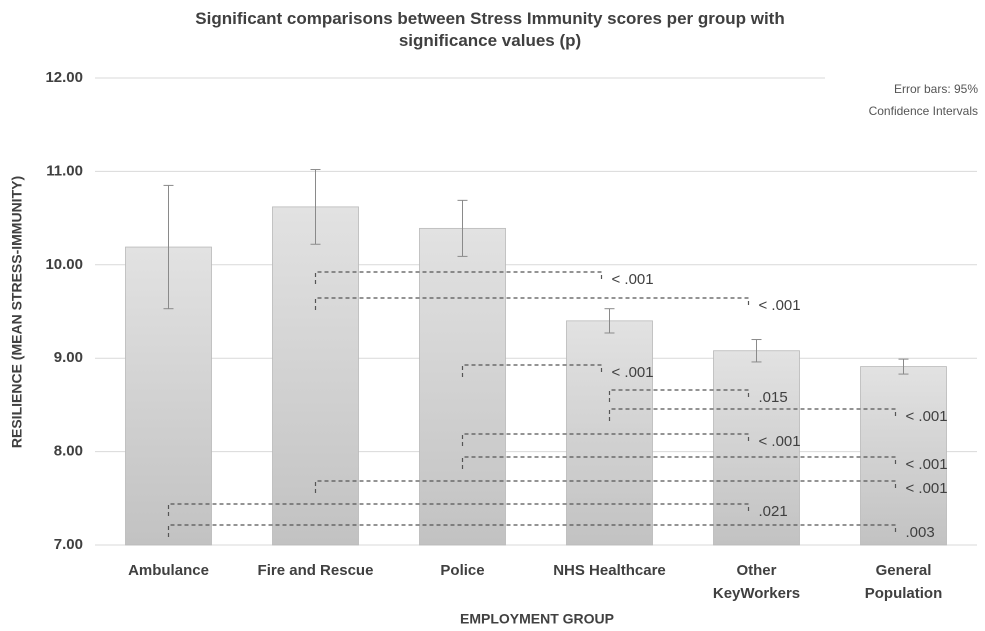 The height and width of the screenshot is (631, 985). I want to click on x-tick-label: Ambulance, so click(168, 570).